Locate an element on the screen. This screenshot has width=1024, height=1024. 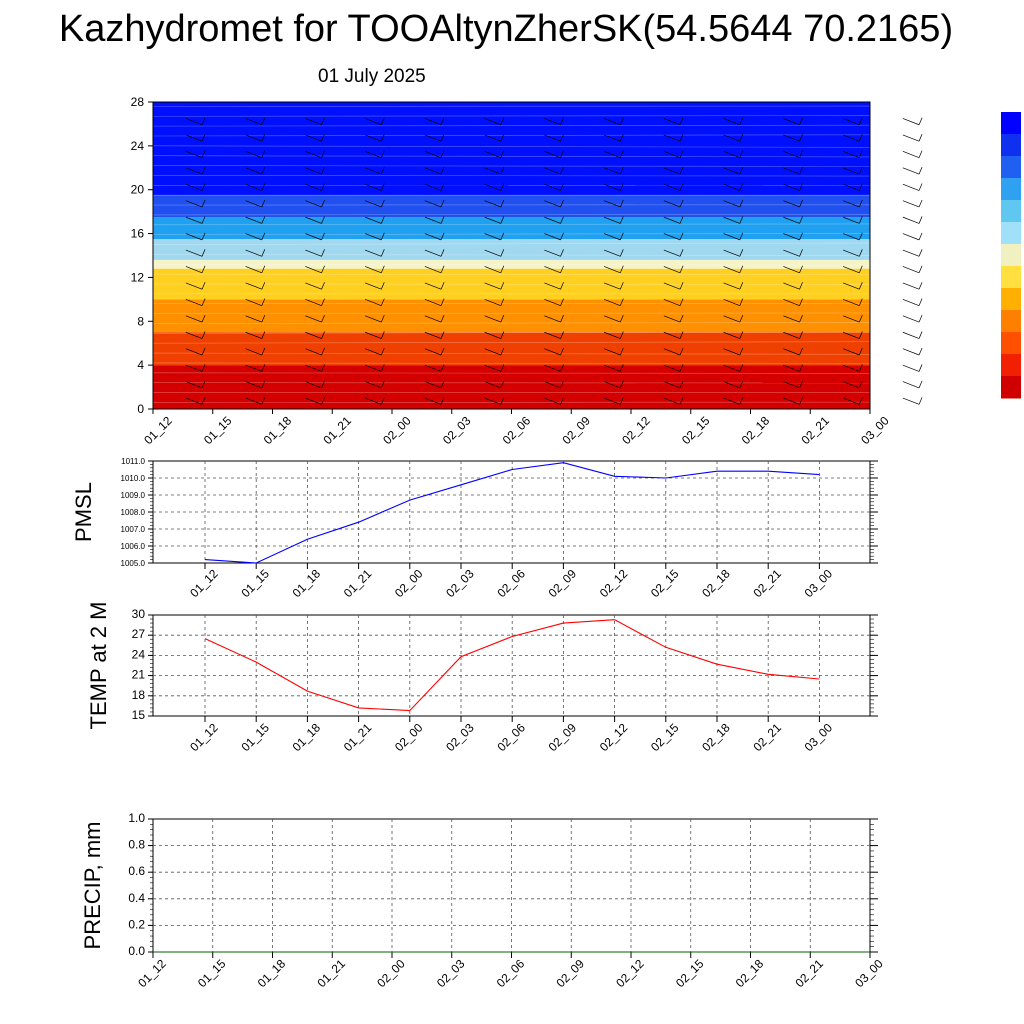
y-tick-label: 28 is located at coordinates (138, 102).